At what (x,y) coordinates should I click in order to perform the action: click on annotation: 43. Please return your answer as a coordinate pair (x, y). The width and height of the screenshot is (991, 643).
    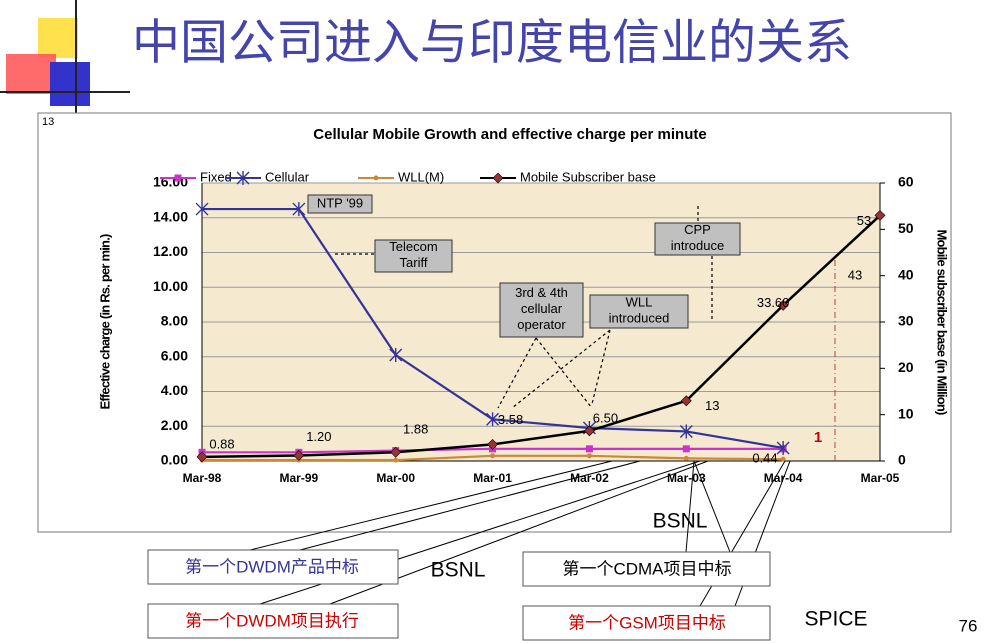
    Looking at the image, I should click on (855, 274).